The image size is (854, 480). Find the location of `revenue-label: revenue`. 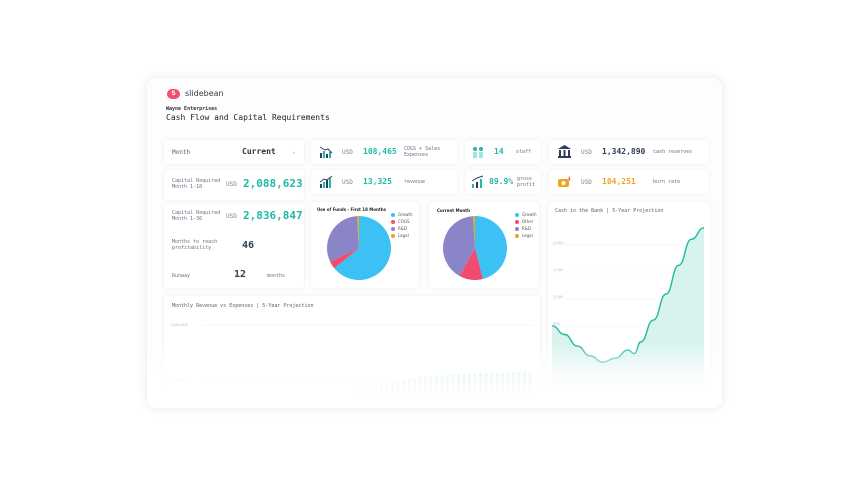

revenue-label: revenue is located at coordinates (415, 182).